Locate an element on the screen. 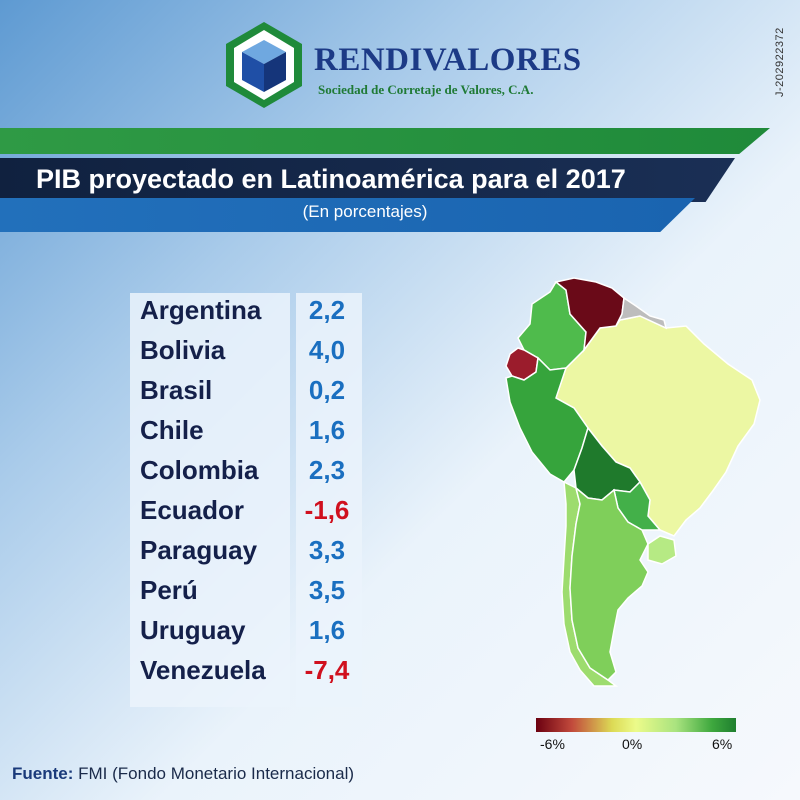 The width and height of the screenshot is (800, 800). value-column is located at coordinates (329, 500).